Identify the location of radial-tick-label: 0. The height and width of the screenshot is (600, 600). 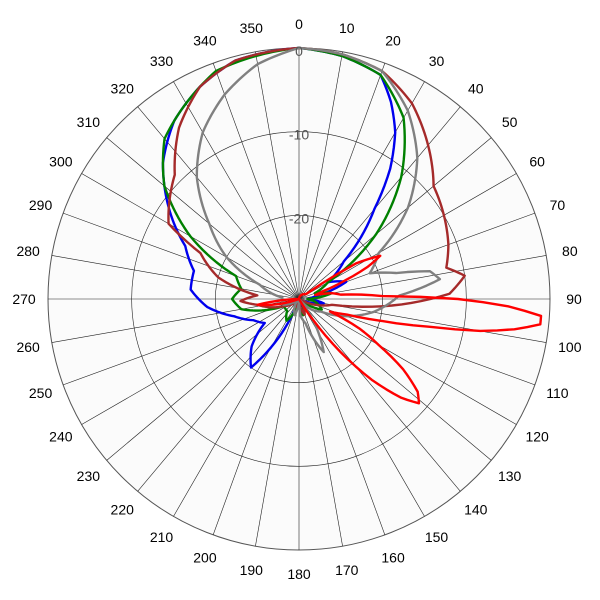
(299, 51).